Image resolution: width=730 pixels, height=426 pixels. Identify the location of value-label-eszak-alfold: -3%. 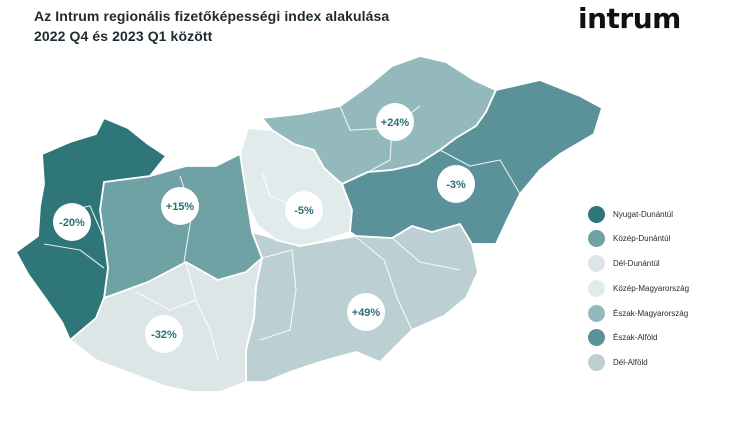
(456, 185).